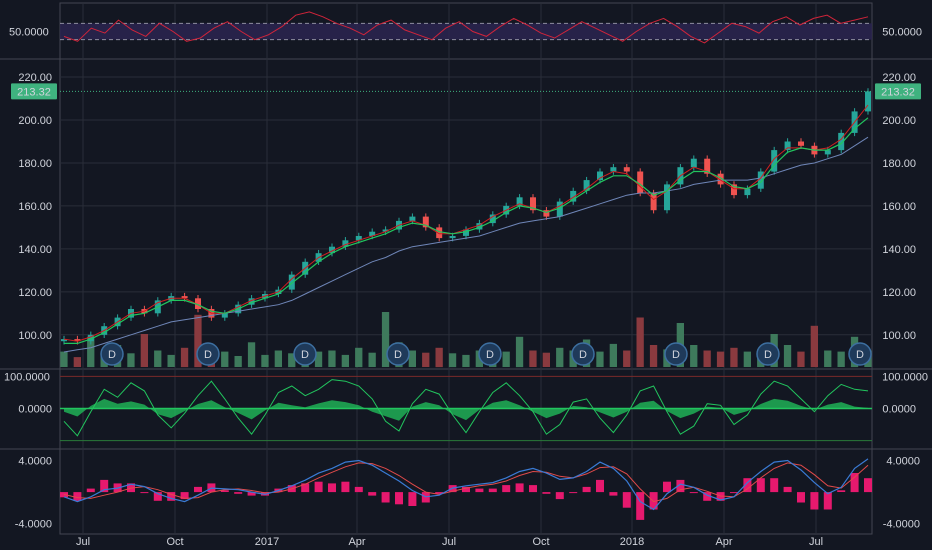  What do you see at coordinates (267, 542) in the screenshot?
I see `x-tick-label: 2017` at bounding box center [267, 542].